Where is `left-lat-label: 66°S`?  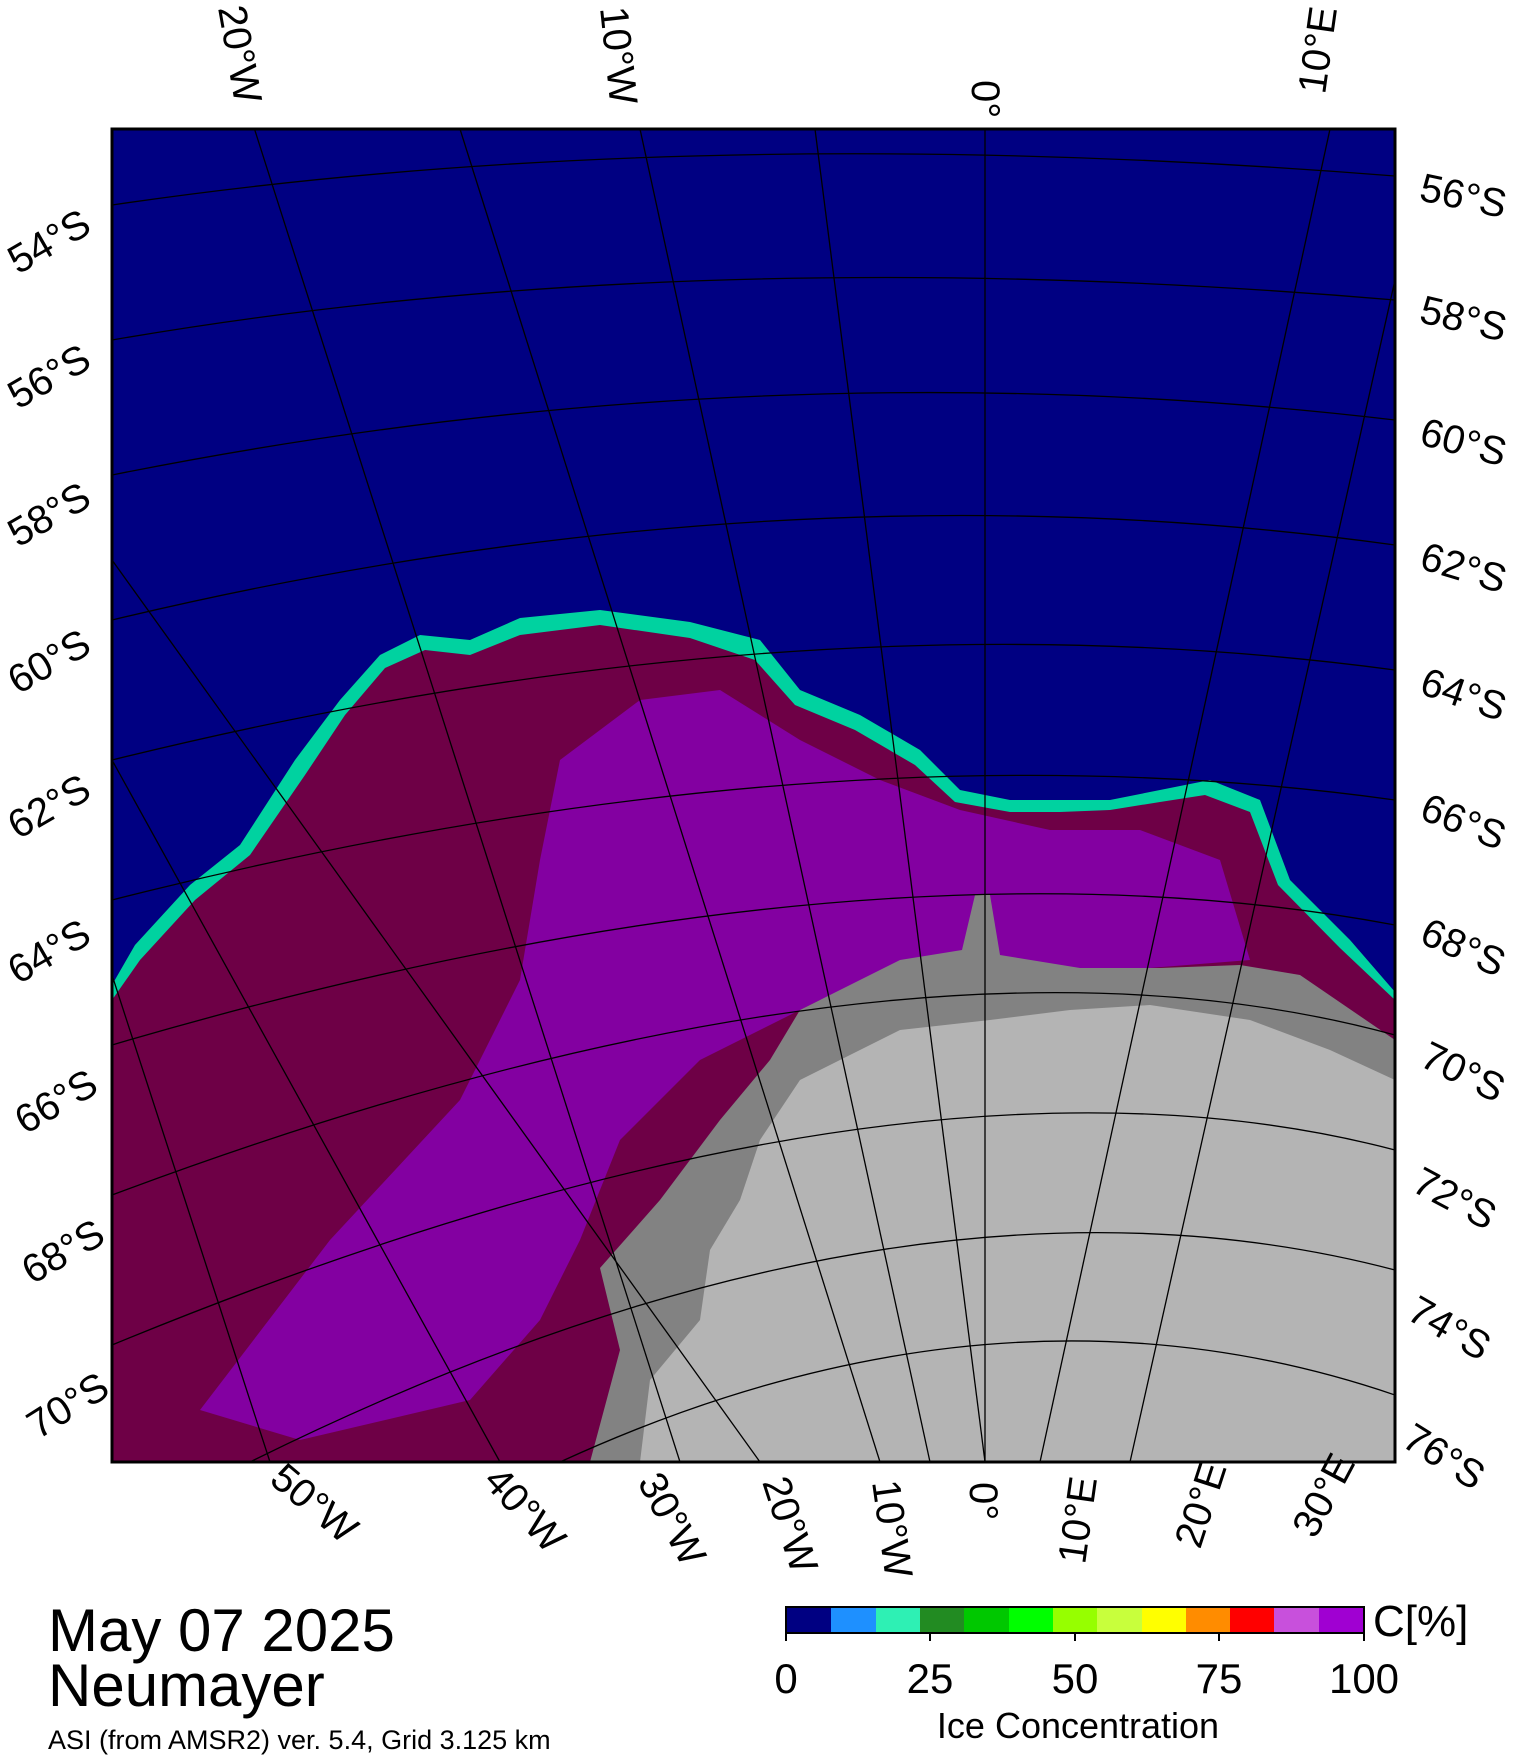
left-lat-label: 66°S is located at coordinates (56, 1102).